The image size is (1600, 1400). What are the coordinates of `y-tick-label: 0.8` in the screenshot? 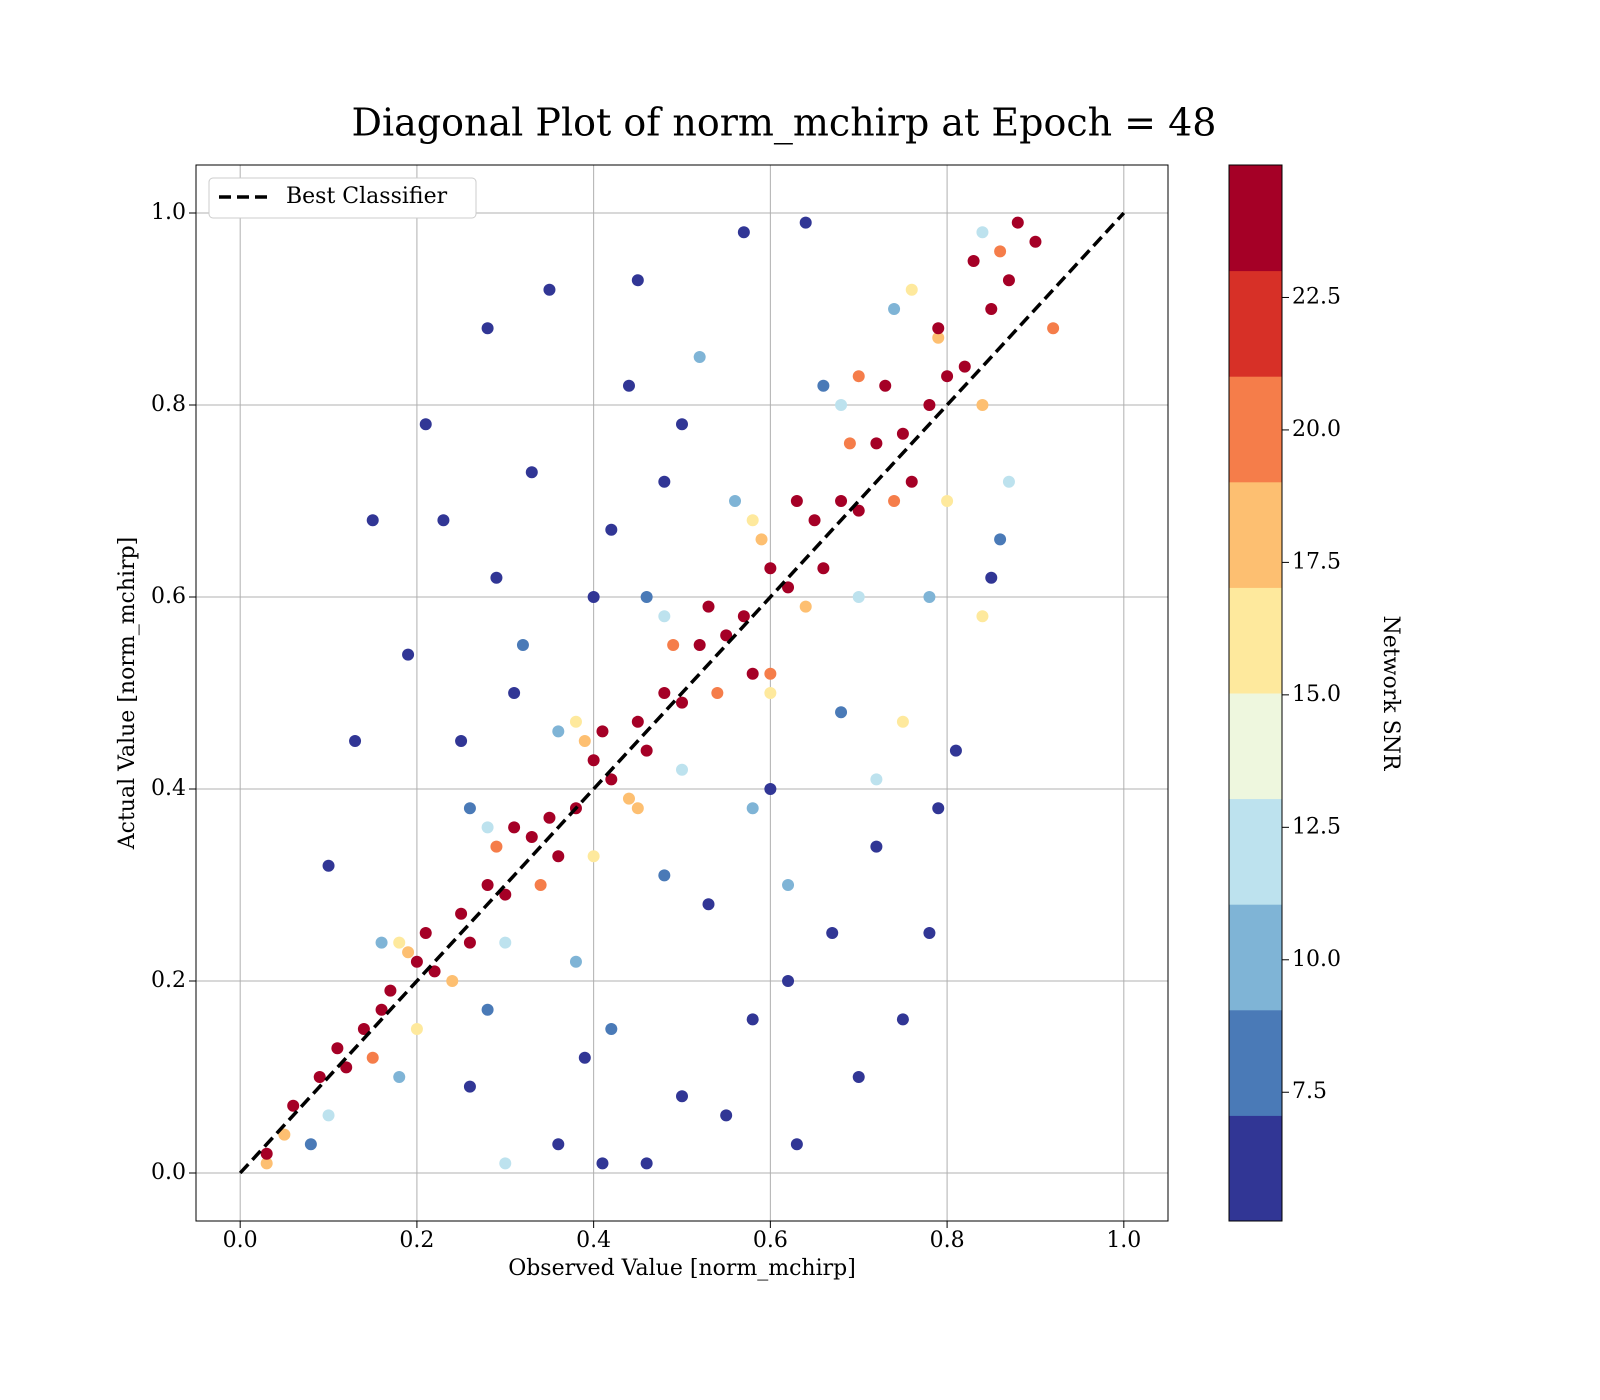 It's located at (168, 404).